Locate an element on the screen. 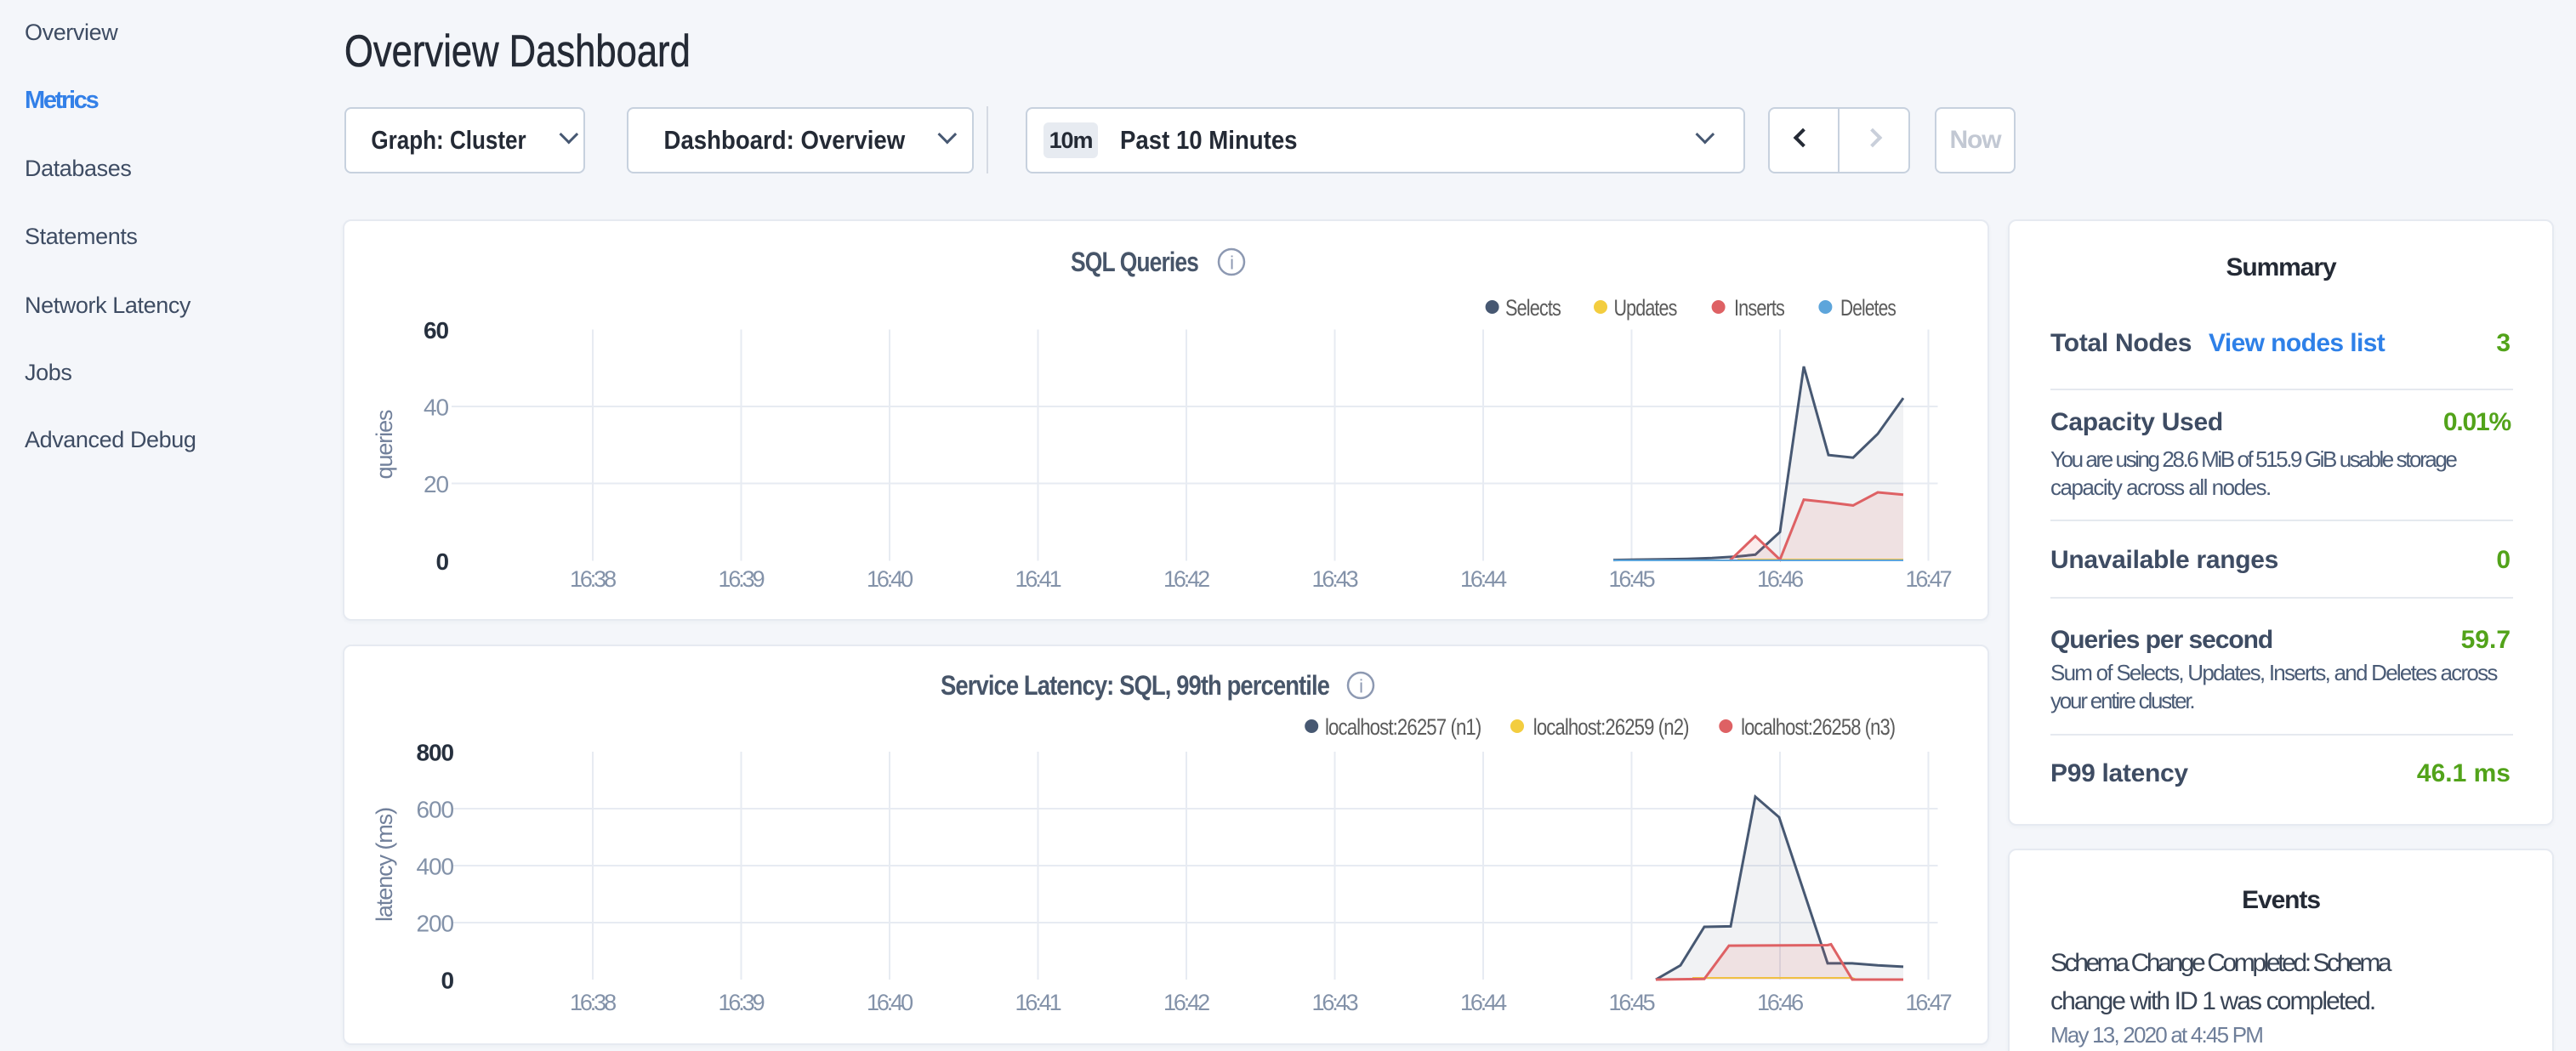  svg-text: Selects is located at coordinates (1533, 308).